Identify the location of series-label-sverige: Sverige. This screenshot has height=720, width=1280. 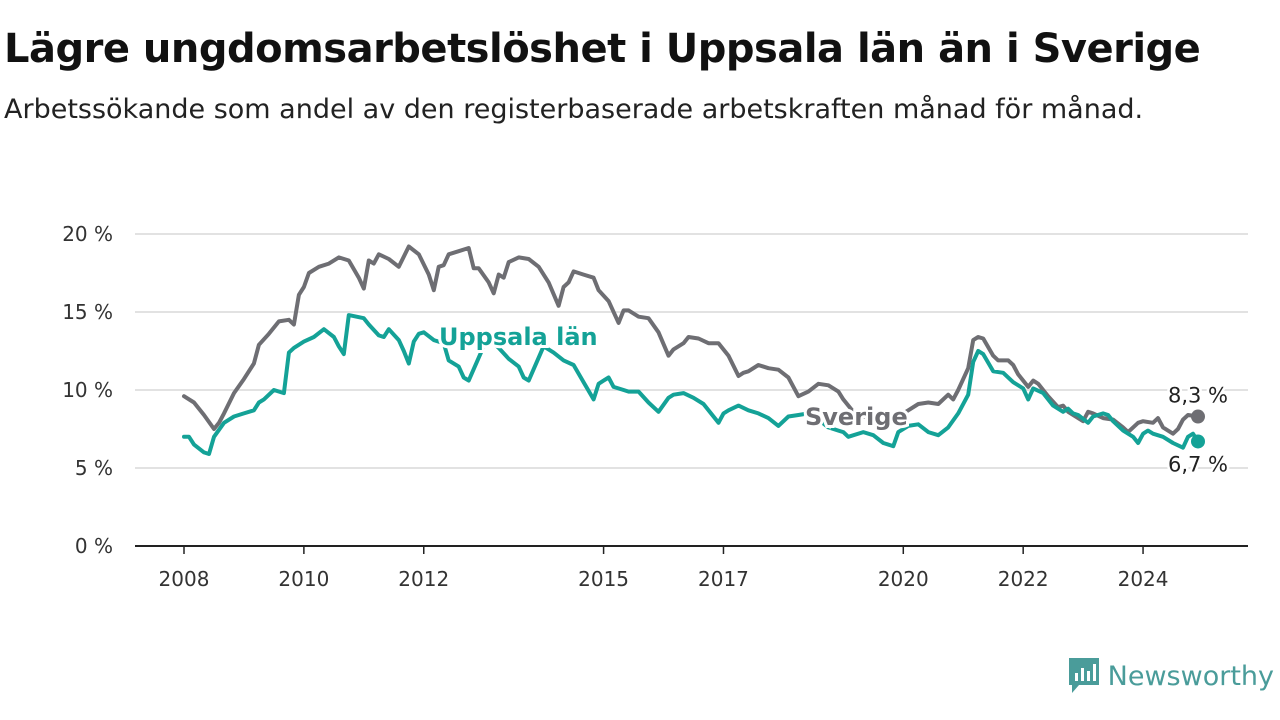
(856, 417).